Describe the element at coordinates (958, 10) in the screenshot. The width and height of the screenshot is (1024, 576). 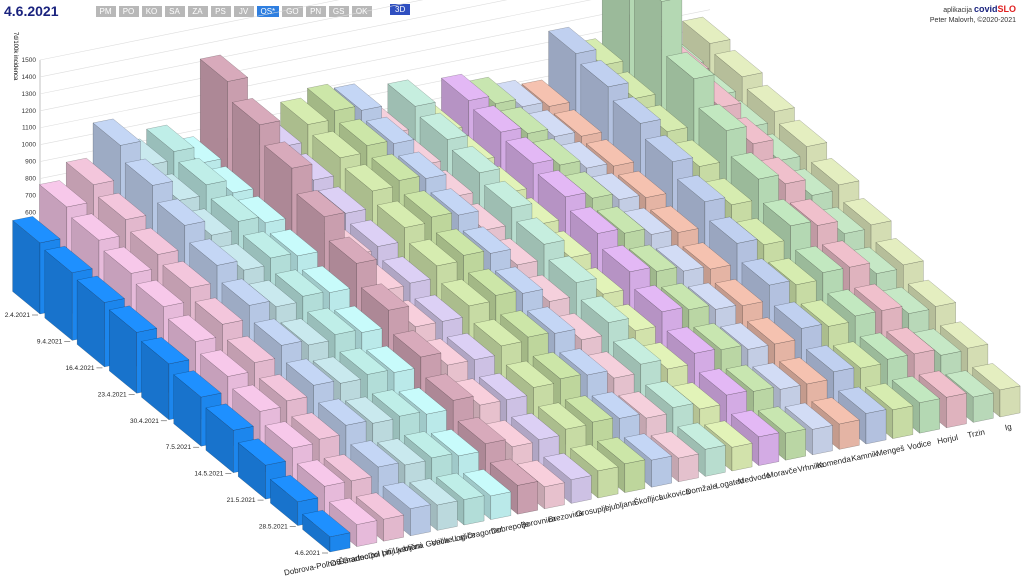
I see `credit-prefix: aplikacija` at that location.